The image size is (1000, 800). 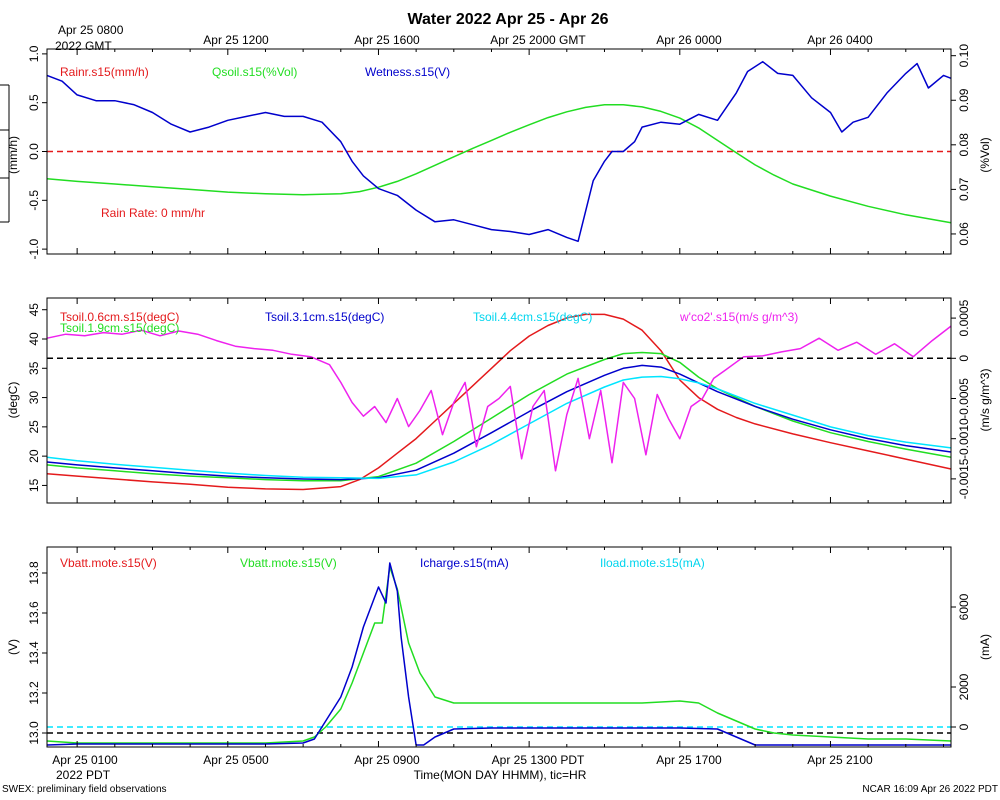 I want to click on pdt-tick-label: Apr 25 0100, so click(x=85, y=760).